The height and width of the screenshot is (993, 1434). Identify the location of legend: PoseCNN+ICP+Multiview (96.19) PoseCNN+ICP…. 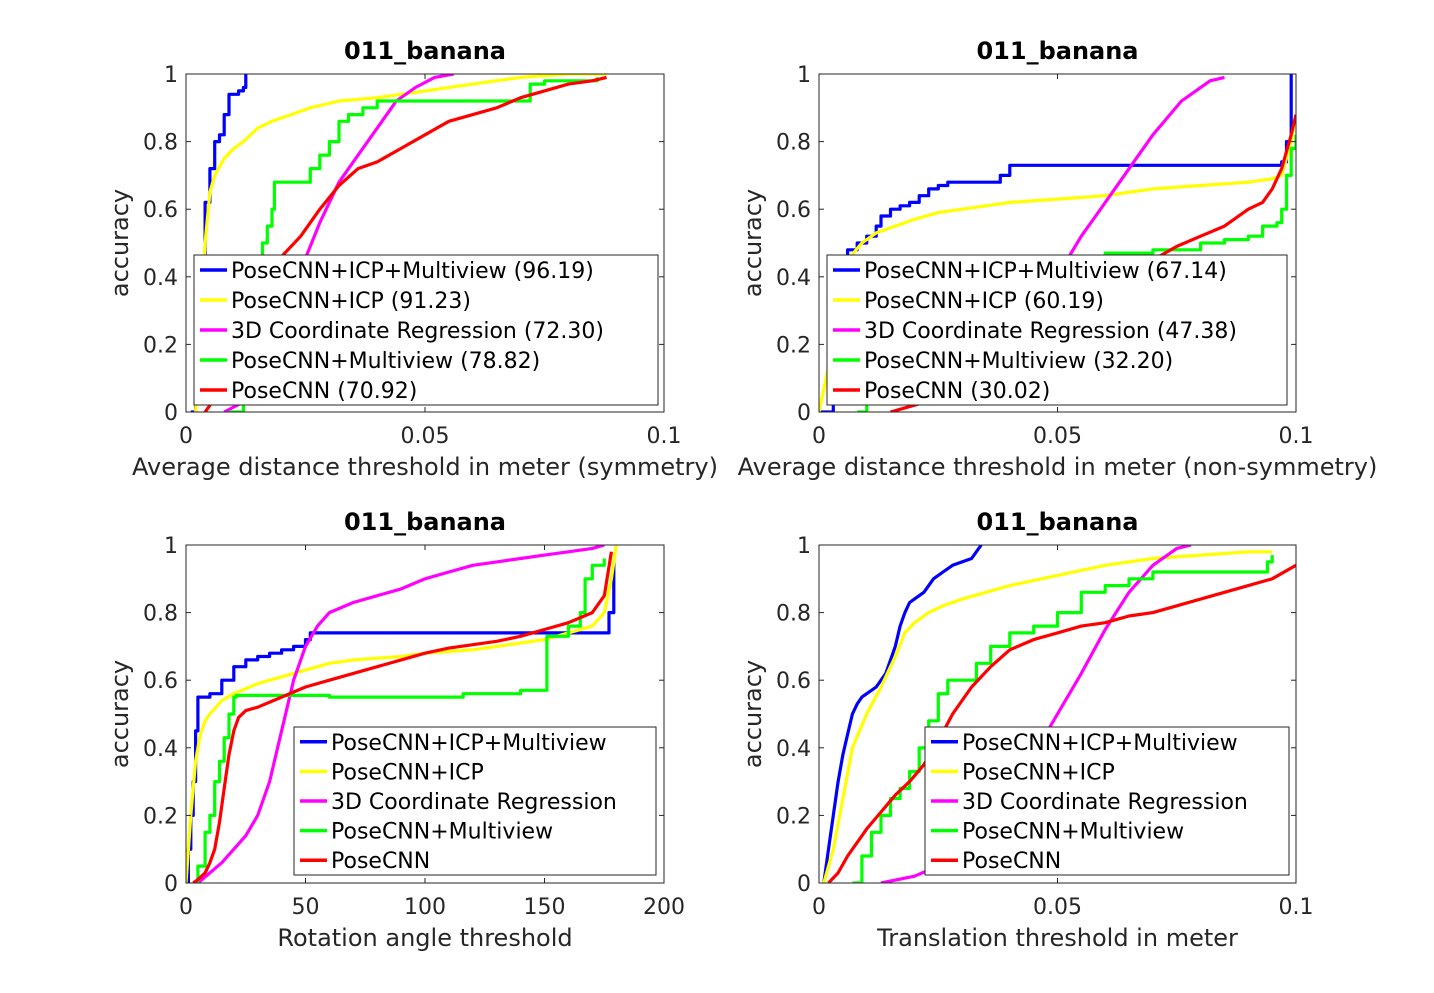
(426, 330).